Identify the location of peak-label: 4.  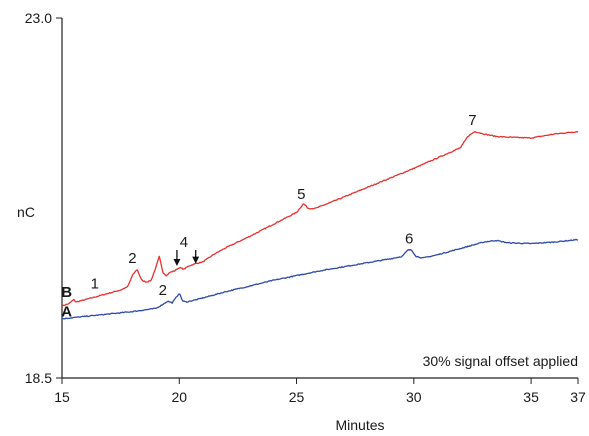
(184, 242).